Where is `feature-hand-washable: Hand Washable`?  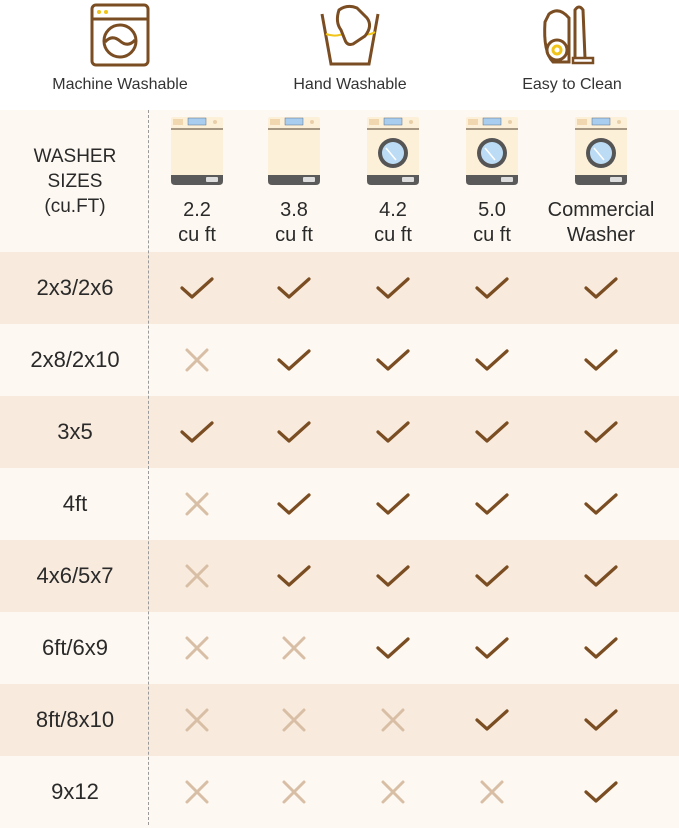 feature-hand-washable: Hand Washable is located at coordinates (350, 47).